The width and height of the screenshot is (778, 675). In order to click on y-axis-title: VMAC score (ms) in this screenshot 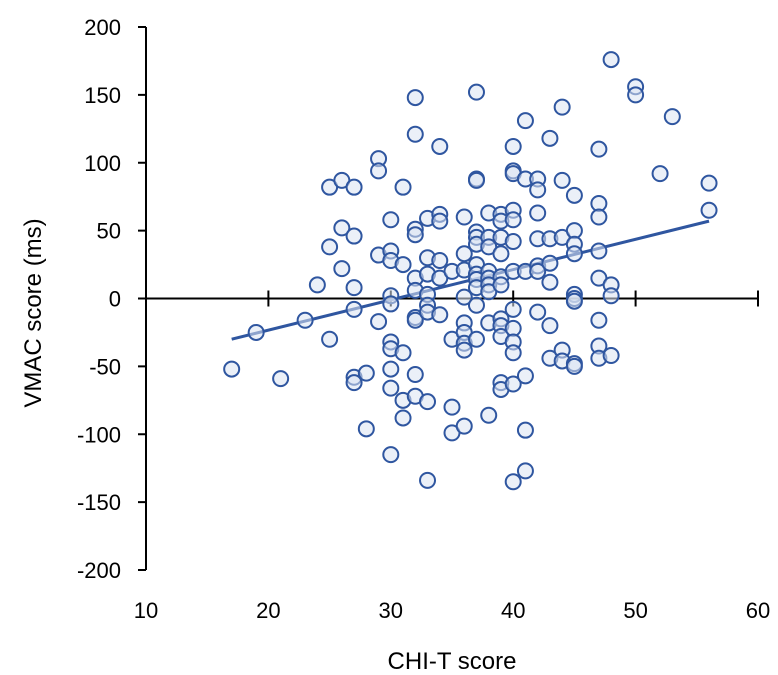, I will do `click(33, 312)`.